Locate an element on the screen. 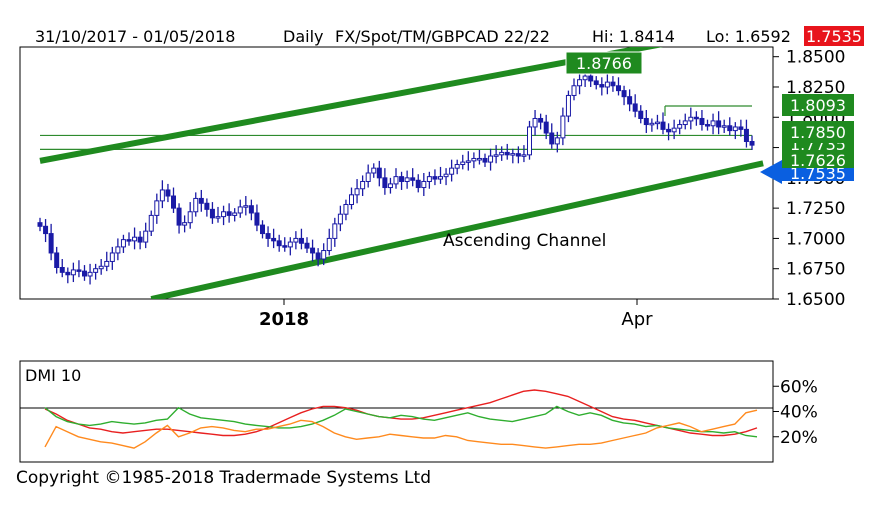  arrow-badge-text: 1.7535 is located at coordinates (818, 173).